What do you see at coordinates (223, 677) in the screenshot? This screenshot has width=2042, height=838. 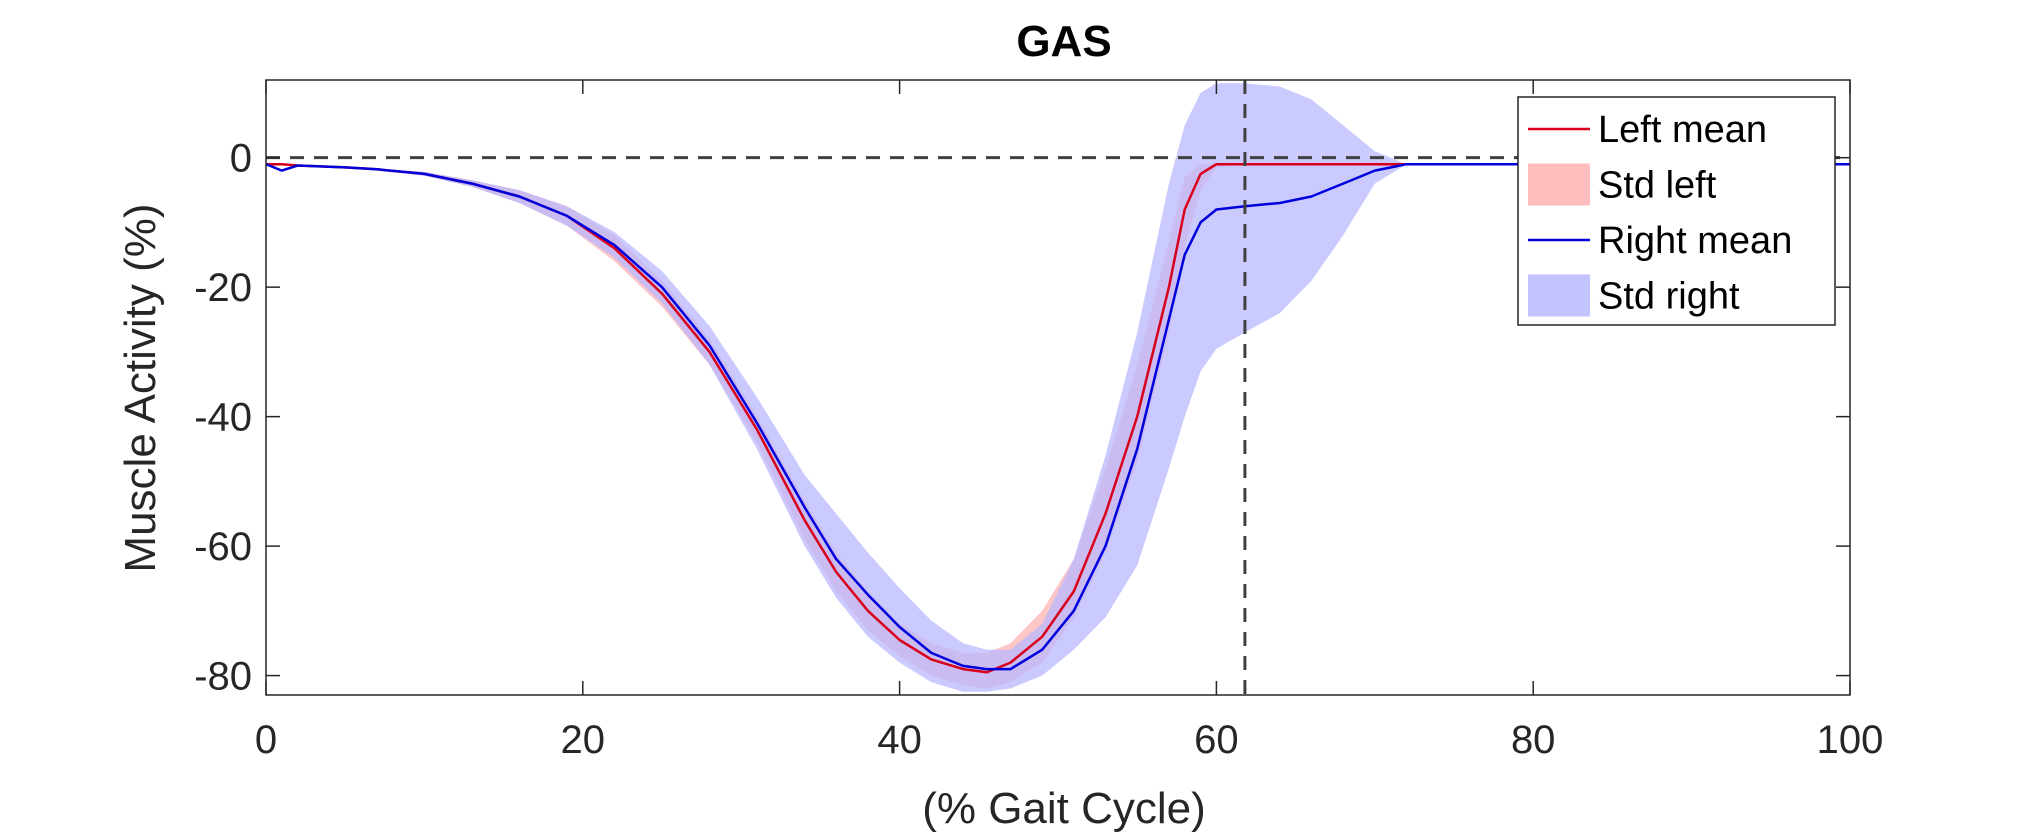 I see `y-tick-label: -80` at bounding box center [223, 677].